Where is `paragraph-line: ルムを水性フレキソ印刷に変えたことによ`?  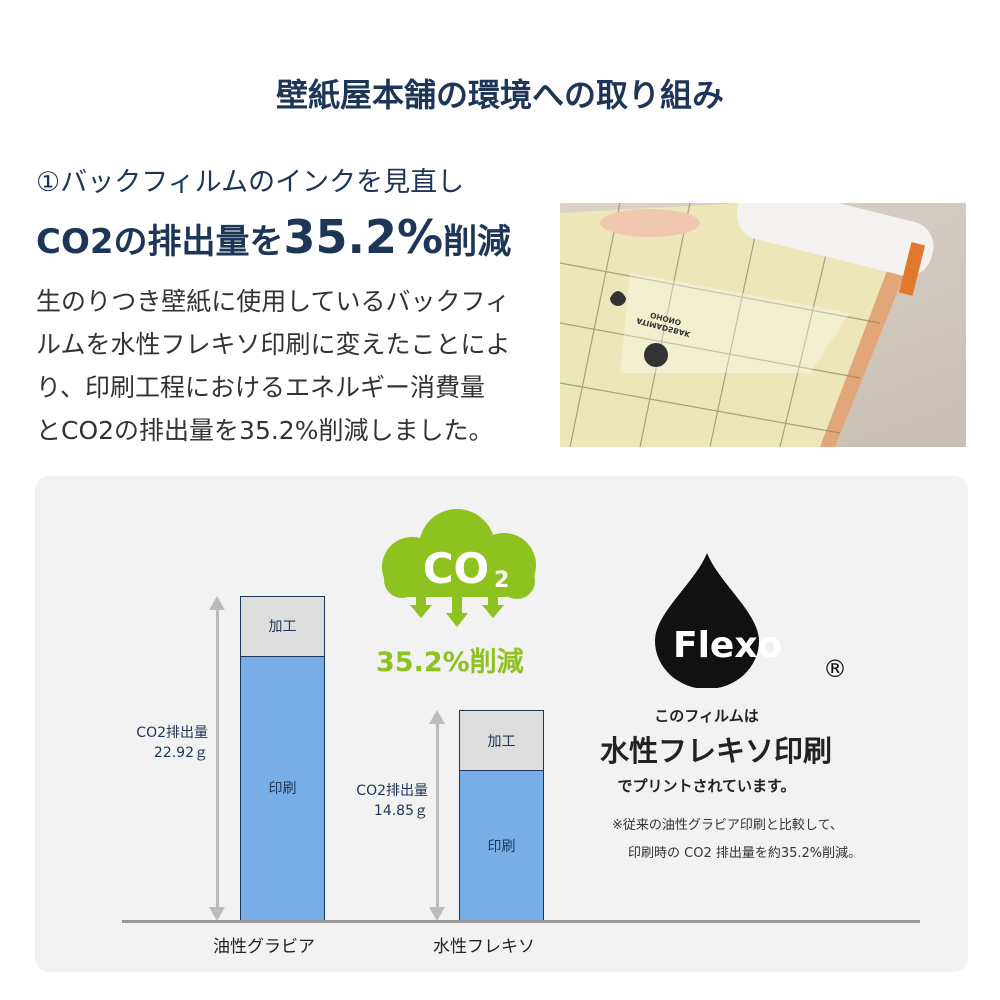 paragraph-line: ルムを水性フレキソ印刷に変えたことによ is located at coordinates (273, 344).